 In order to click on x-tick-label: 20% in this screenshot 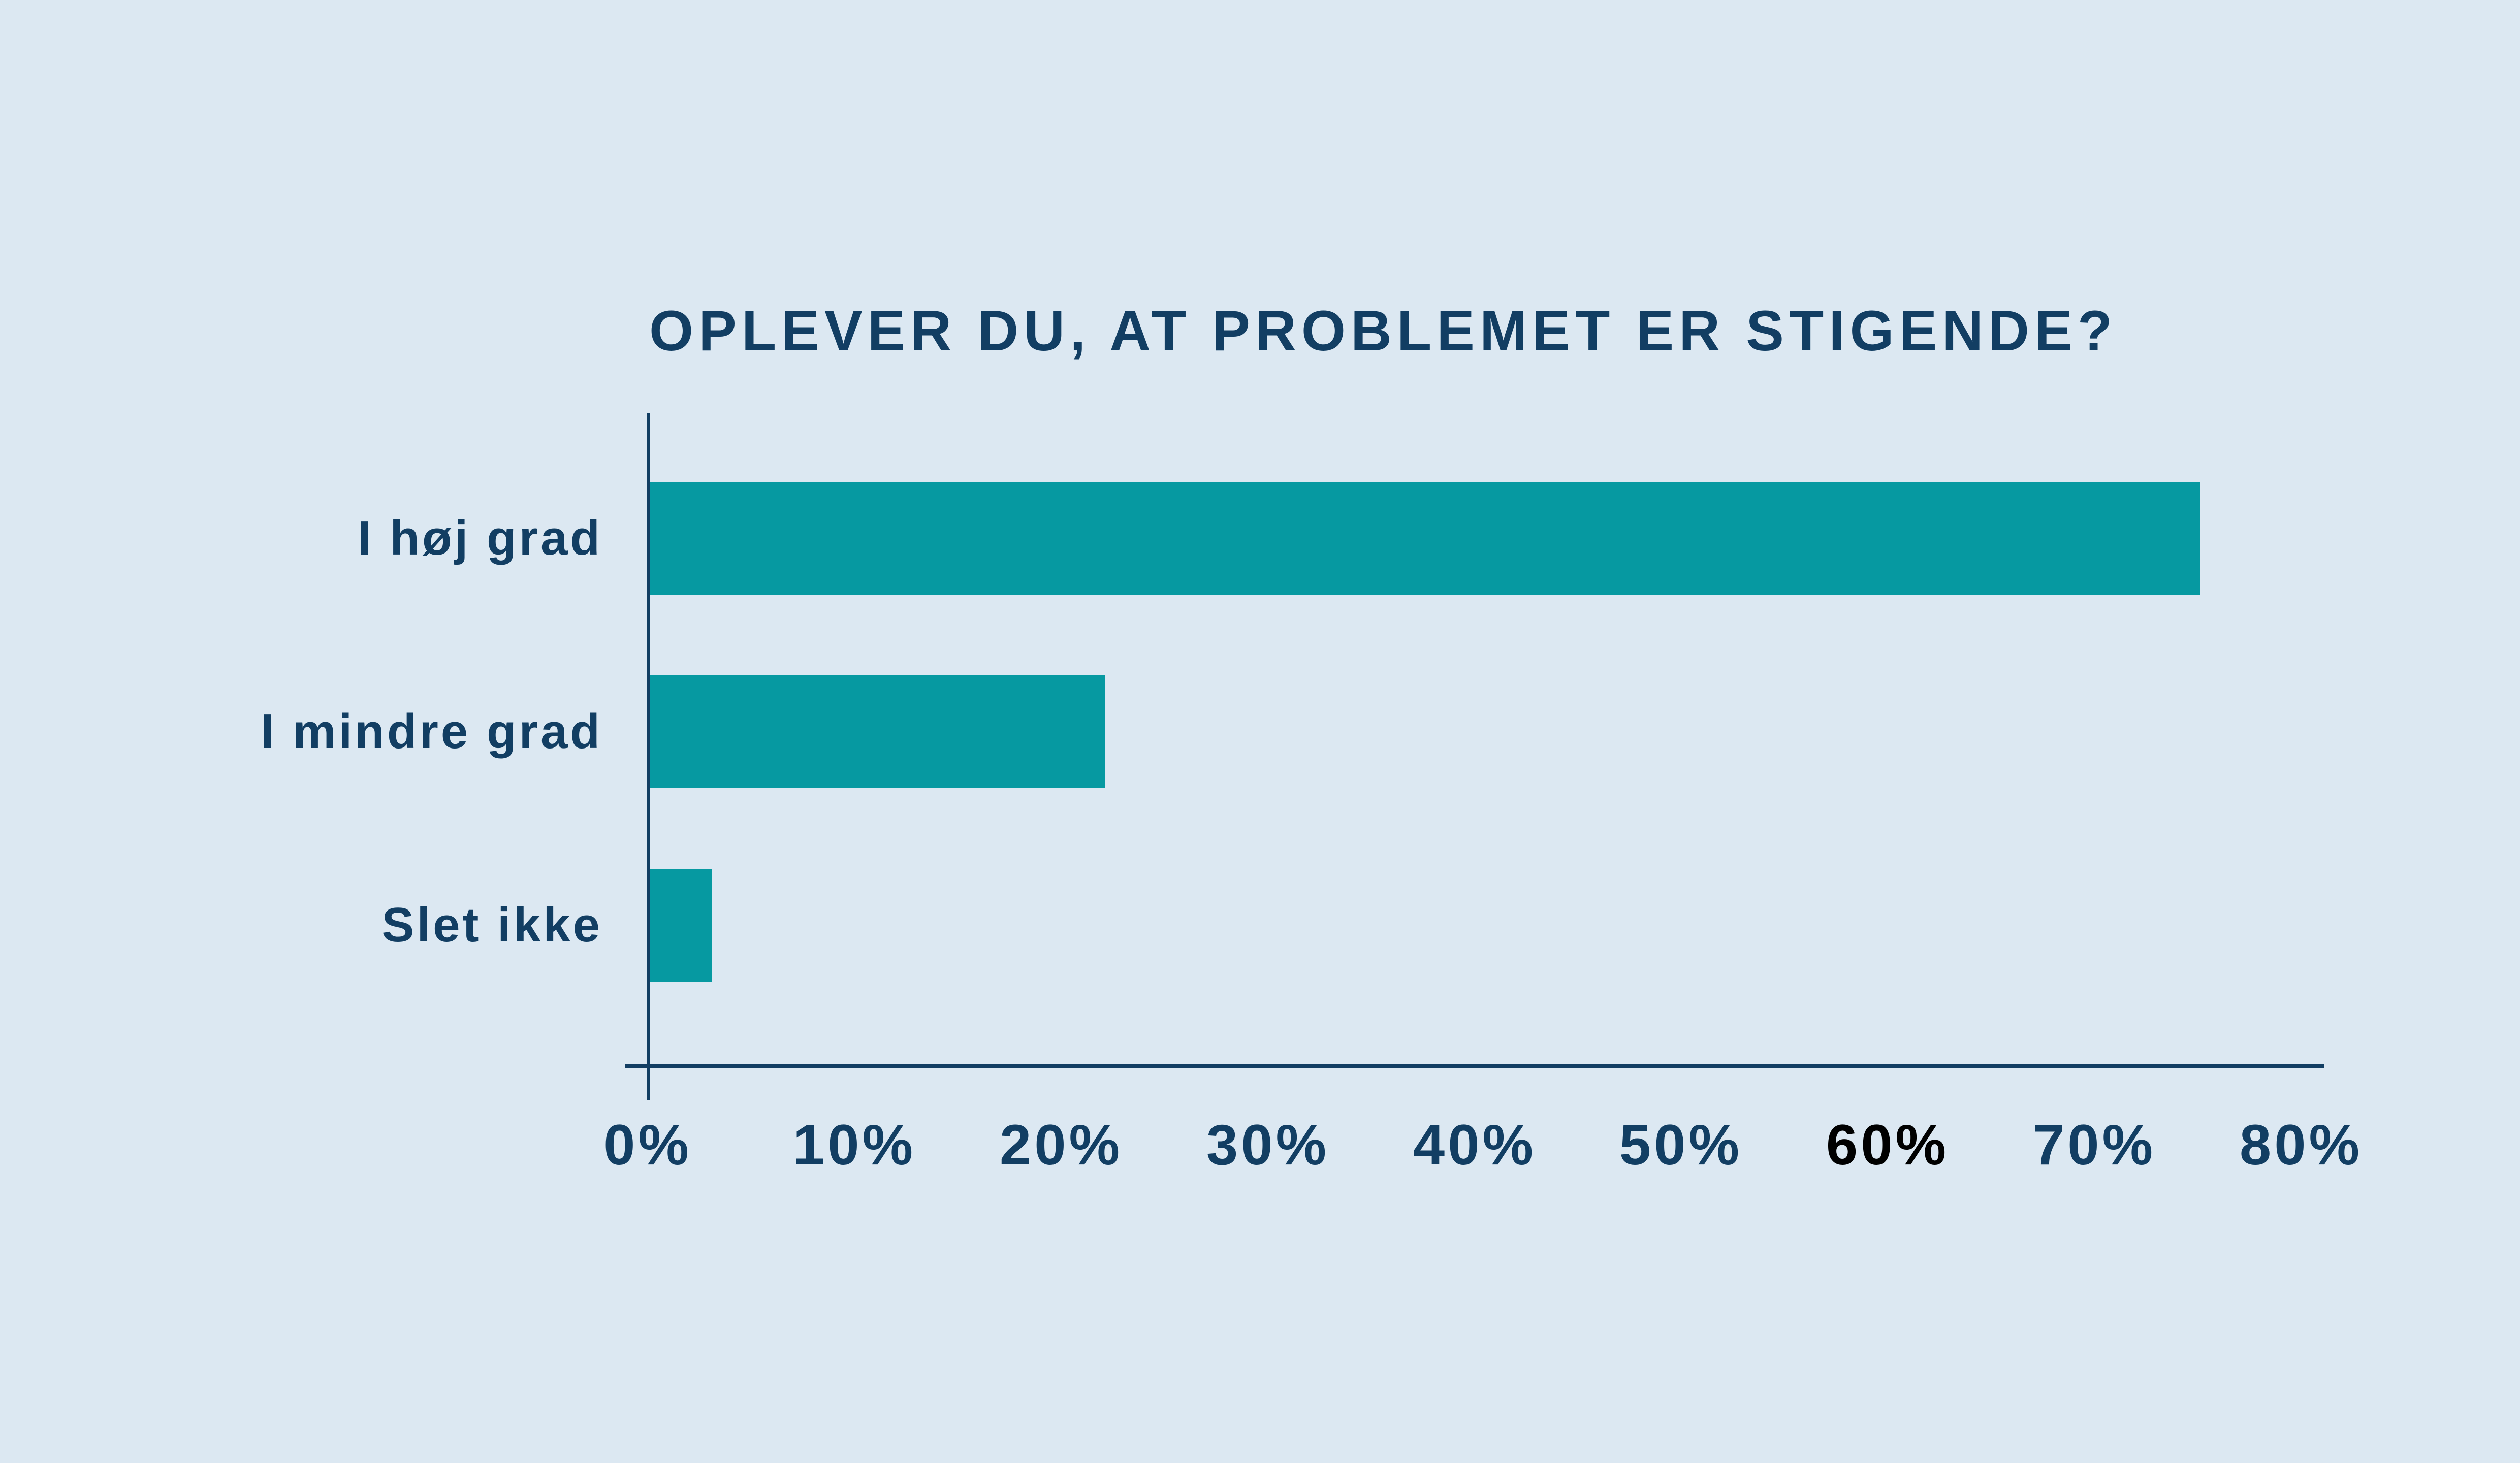, I will do `click(1061, 1145)`.